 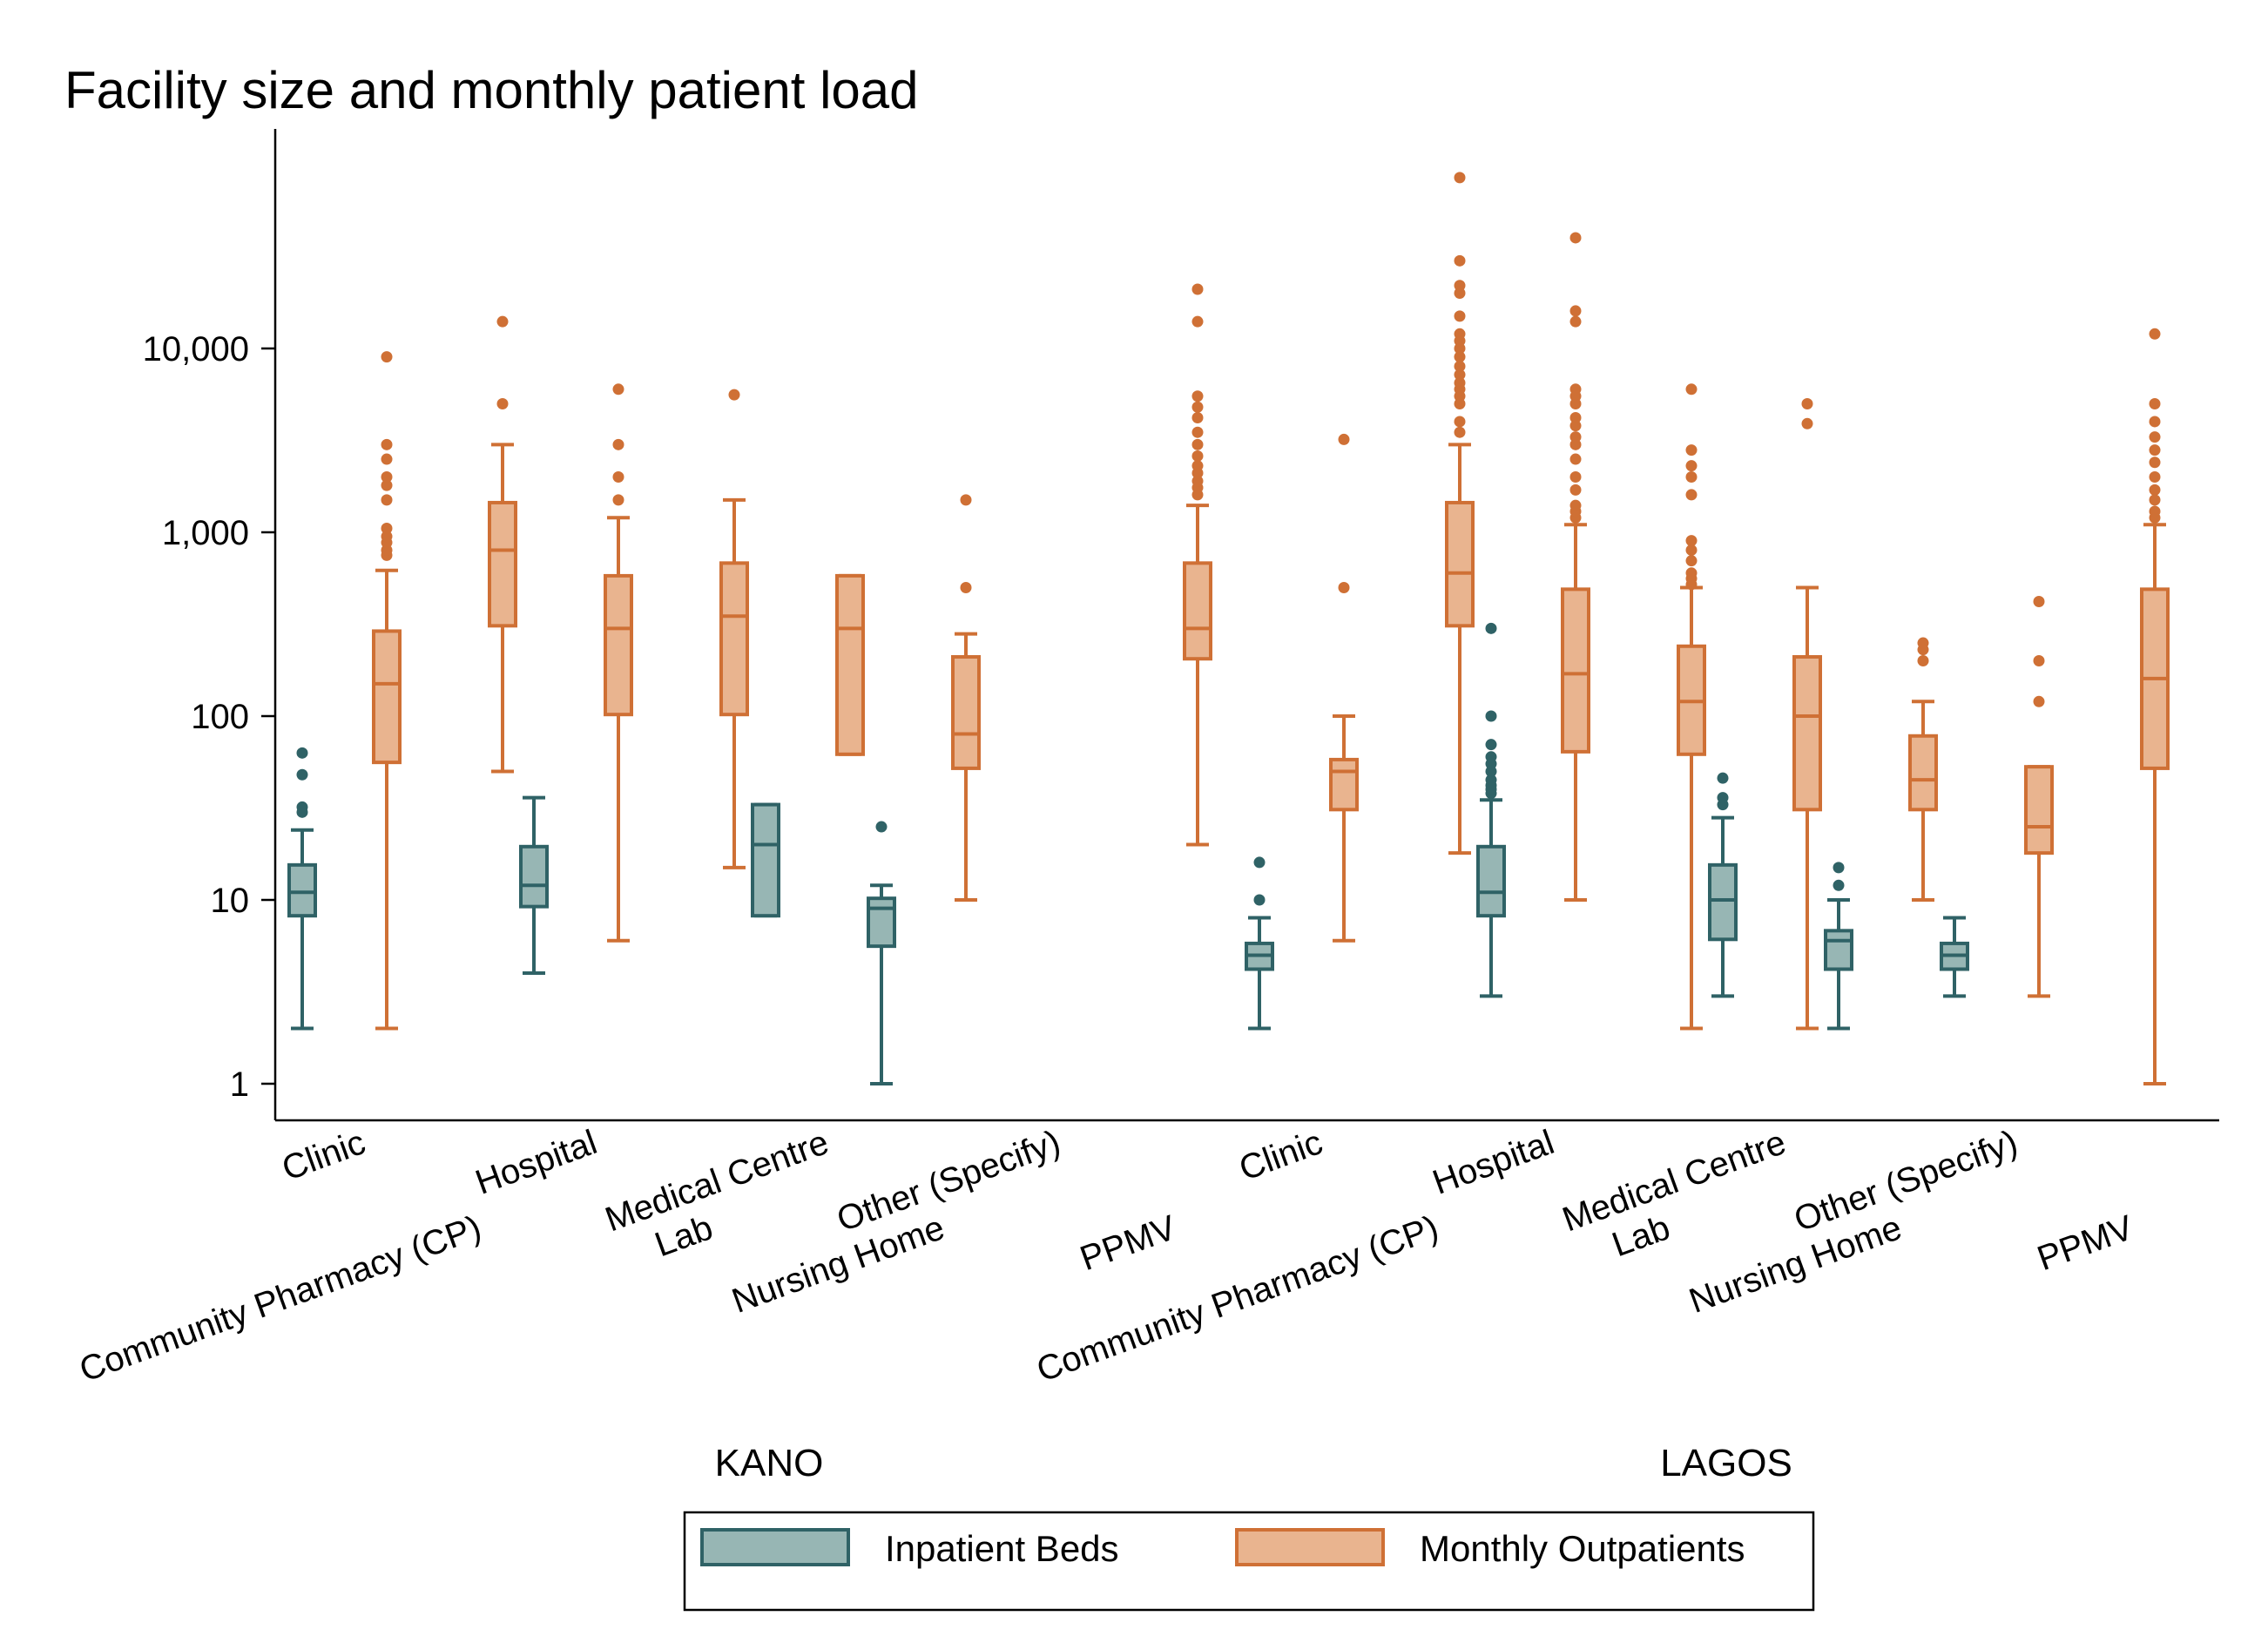 What do you see at coordinates (1726, 1463) in the screenshot?
I see `group-label-lagos: LAGOS` at bounding box center [1726, 1463].